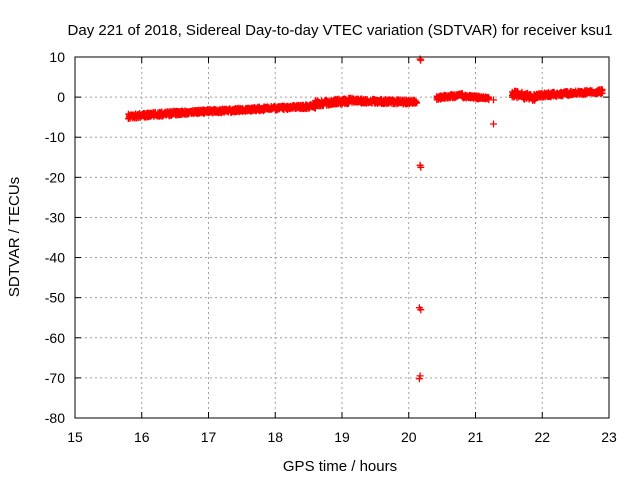 The image size is (640, 480). I want to click on y-axis-title: SDTVAR / TECUs, so click(14, 237).